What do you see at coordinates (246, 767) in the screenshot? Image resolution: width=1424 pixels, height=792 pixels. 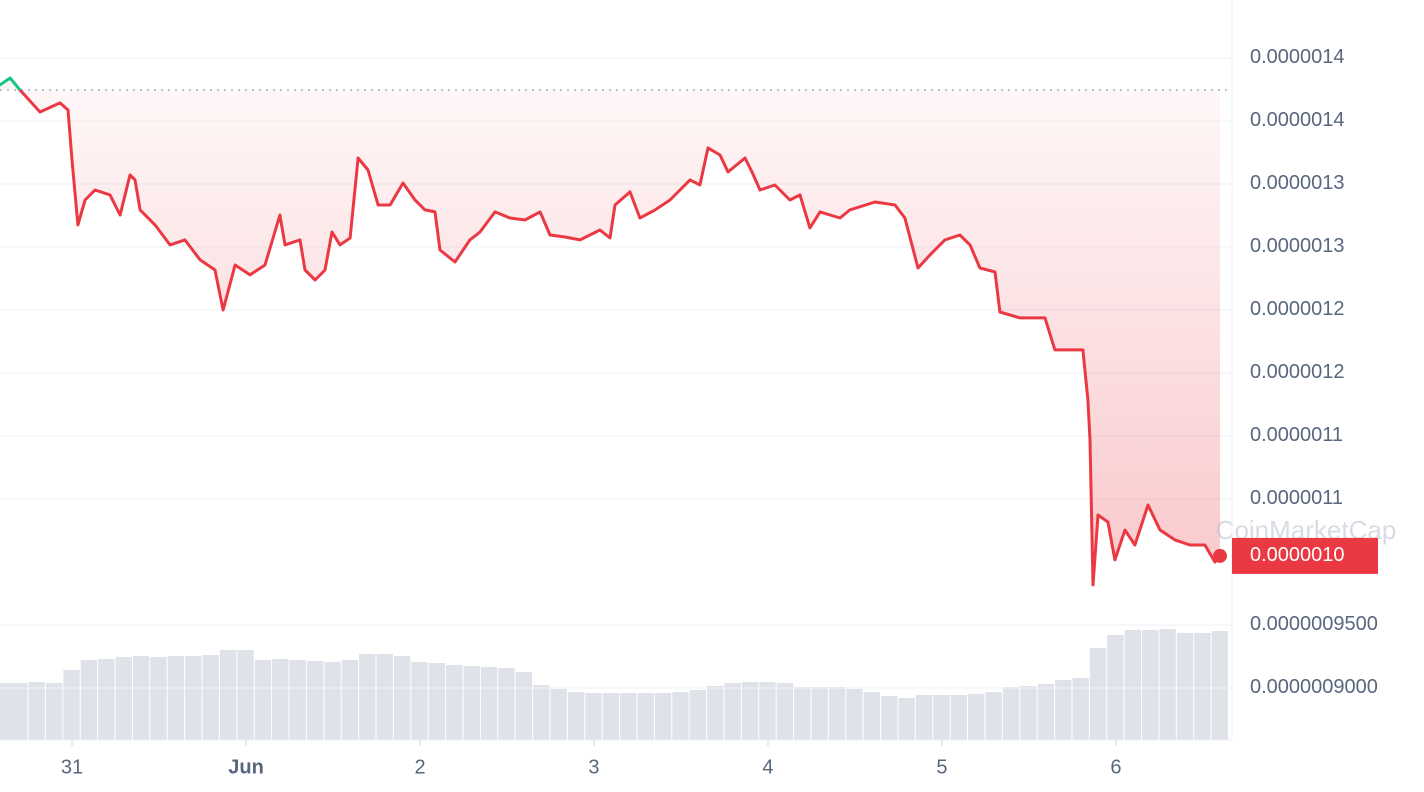 I see `x-tick-label: Jun` at bounding box center [246, 767].